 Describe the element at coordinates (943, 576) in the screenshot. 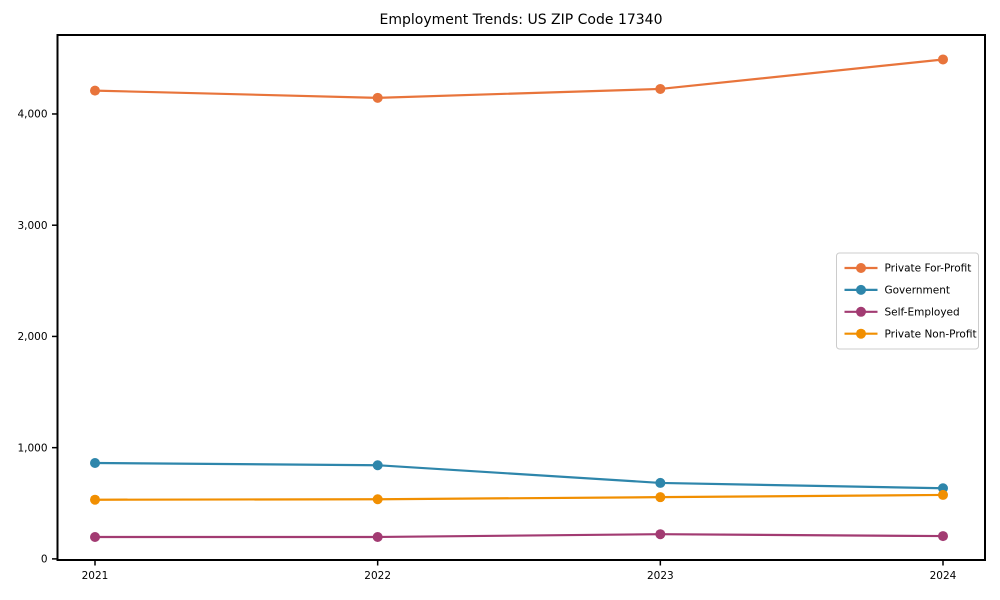

I see `x-tick-label: 2024` at that location.